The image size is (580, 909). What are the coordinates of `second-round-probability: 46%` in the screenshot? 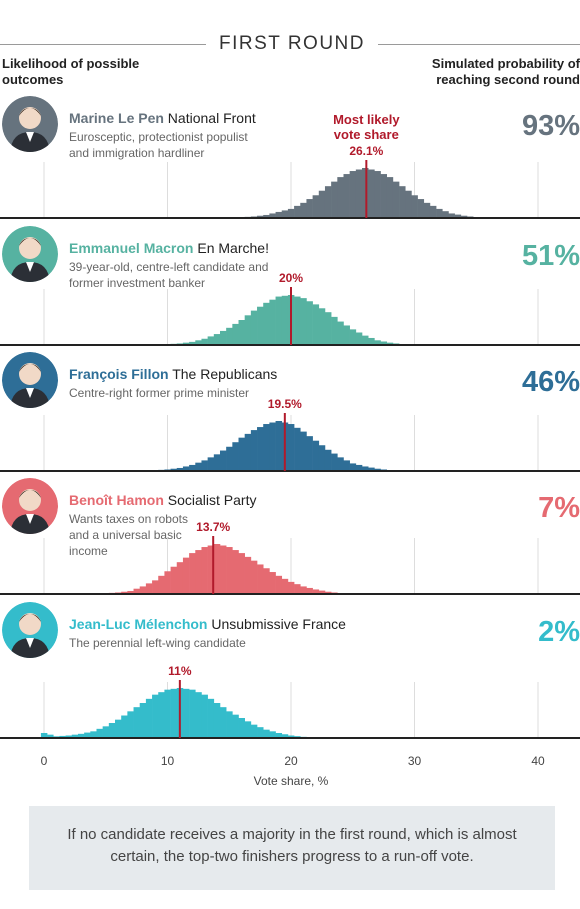 It's located at (550, 382).